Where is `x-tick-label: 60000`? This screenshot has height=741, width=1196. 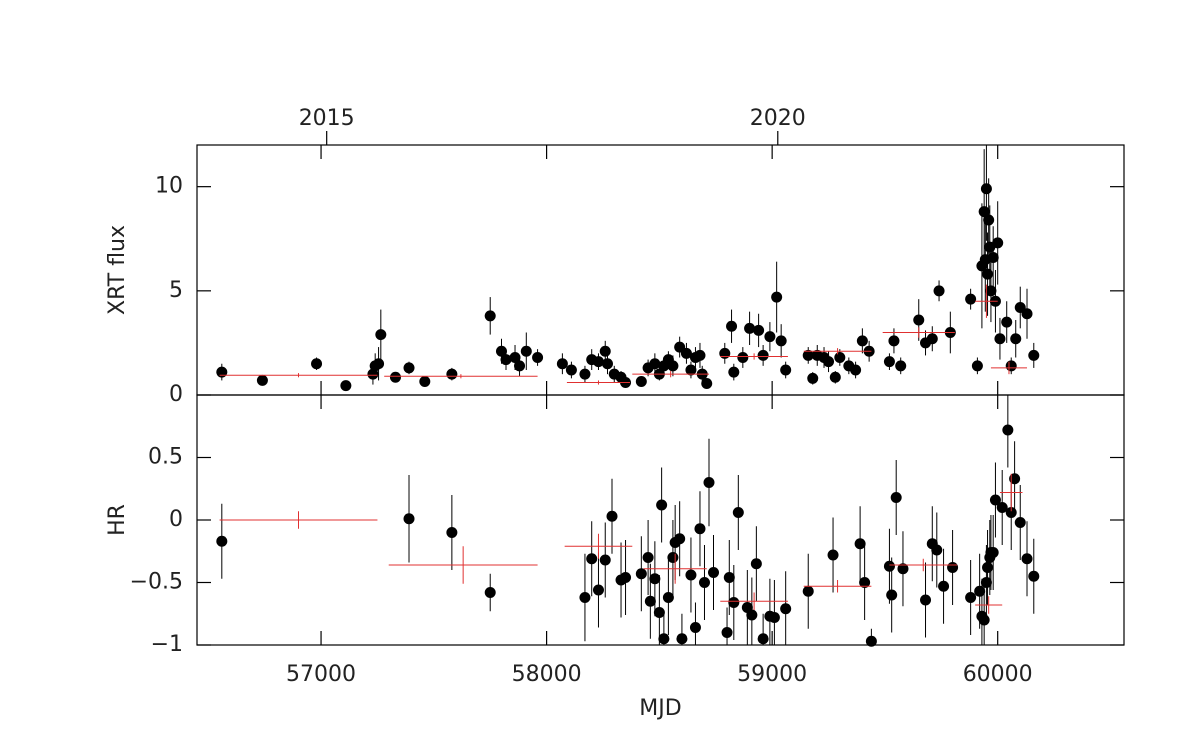 x-tick-label: 60000 is located at coordinates (998, 674).